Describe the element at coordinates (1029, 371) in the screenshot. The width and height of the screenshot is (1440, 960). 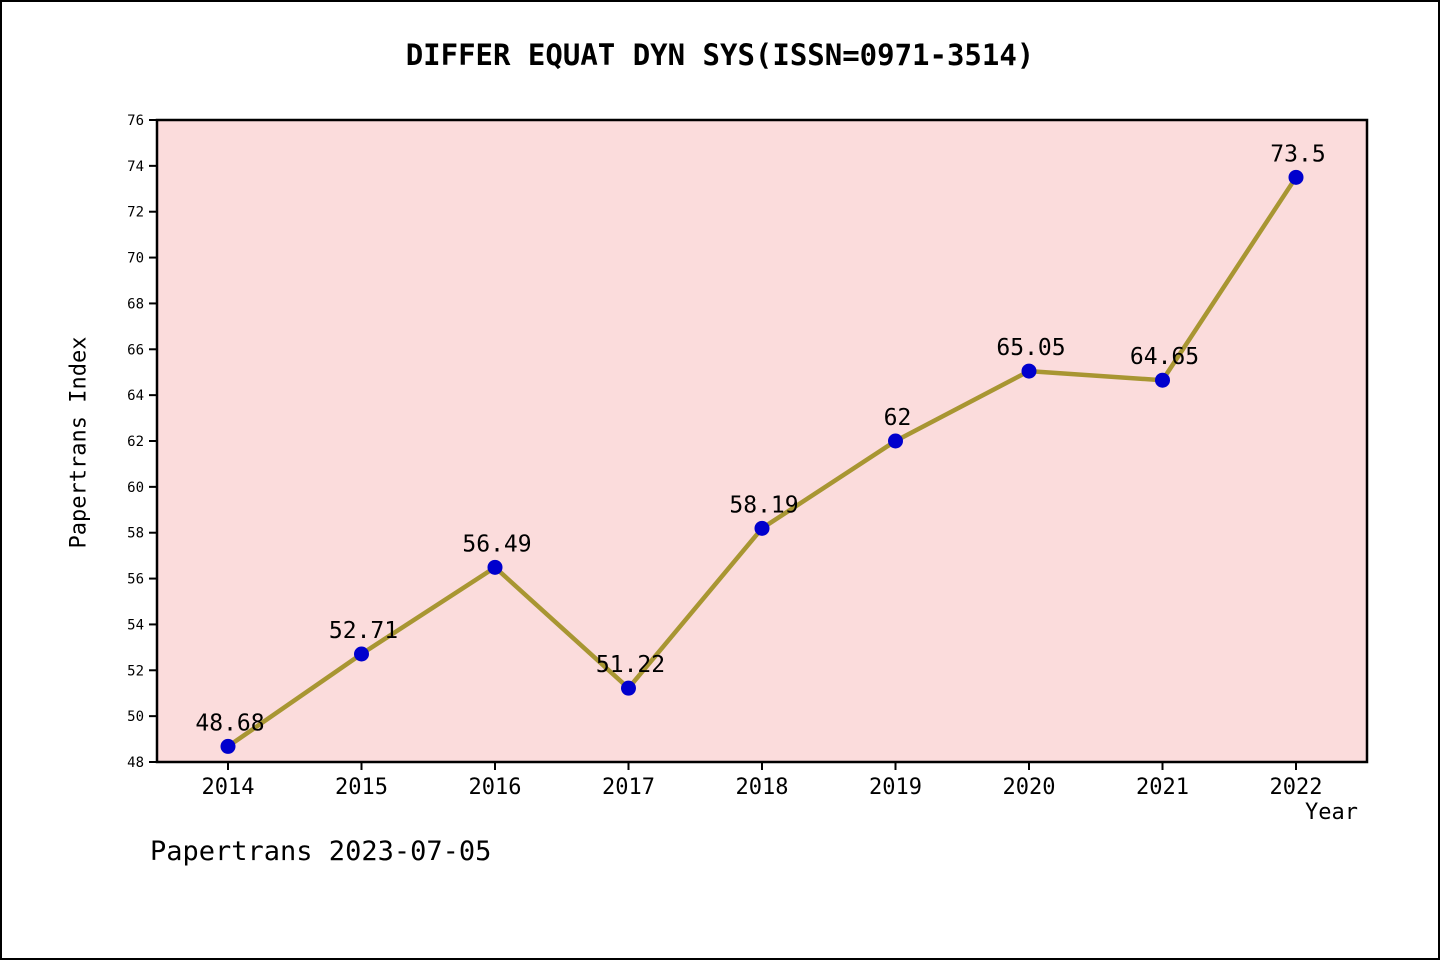
I see `data-point-2020` at that location.